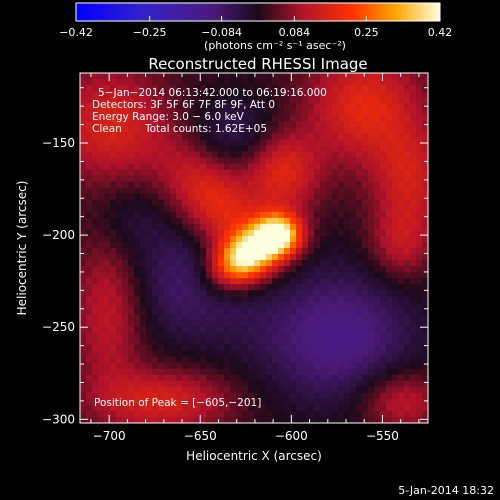  I want to click on colorbar-tick-label: 0.42, so click(440, 32).